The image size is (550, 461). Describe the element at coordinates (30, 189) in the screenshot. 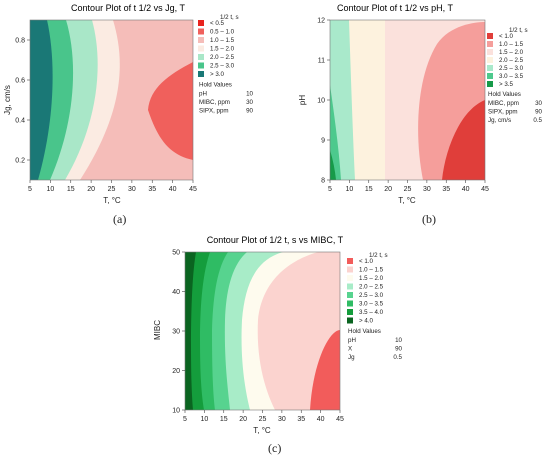

I see `x-tick-label: 5` at that location.